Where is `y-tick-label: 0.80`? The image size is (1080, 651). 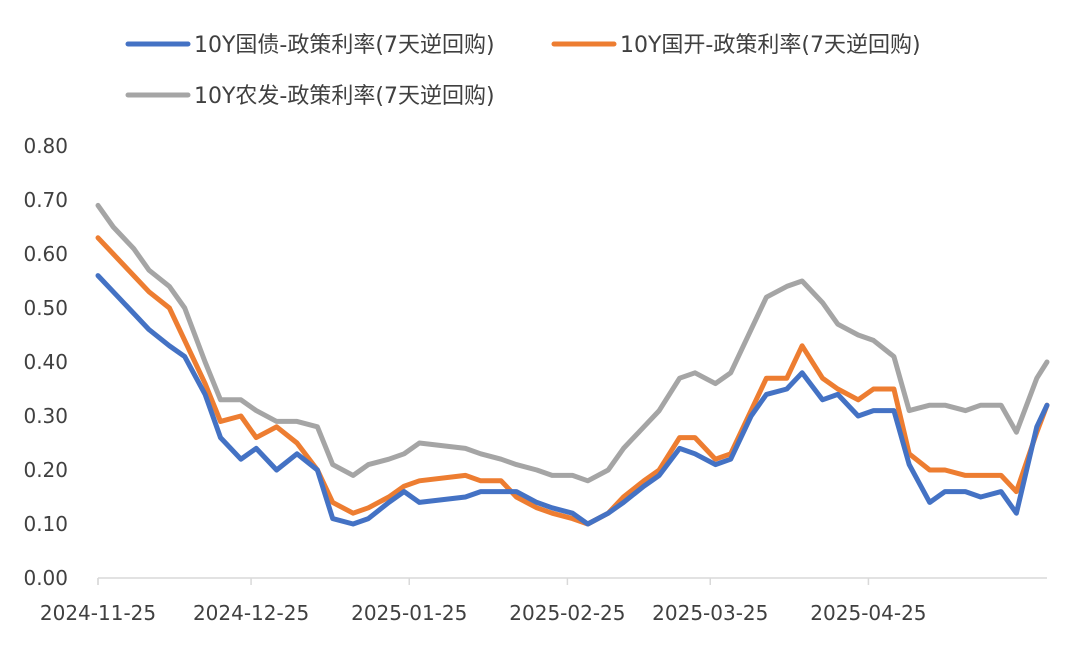 y-tick-label: 0.80 is located at coordinates (45, 146).